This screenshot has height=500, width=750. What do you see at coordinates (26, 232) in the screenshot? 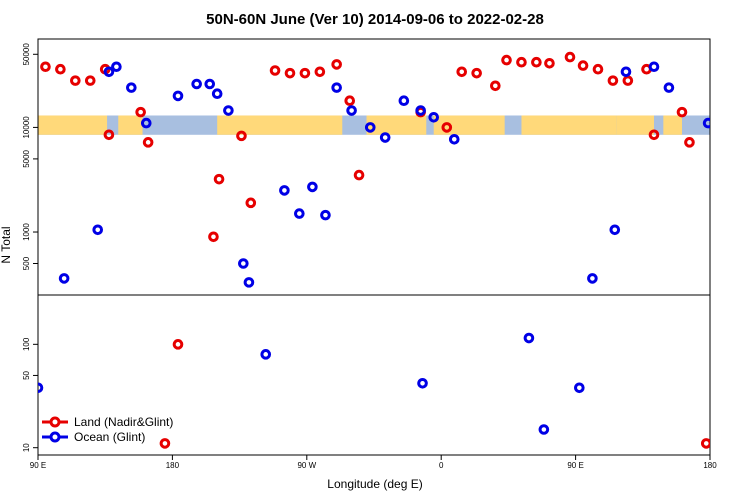
I see `y-top-tick-label: 1000` at bounding box center [26, 232].